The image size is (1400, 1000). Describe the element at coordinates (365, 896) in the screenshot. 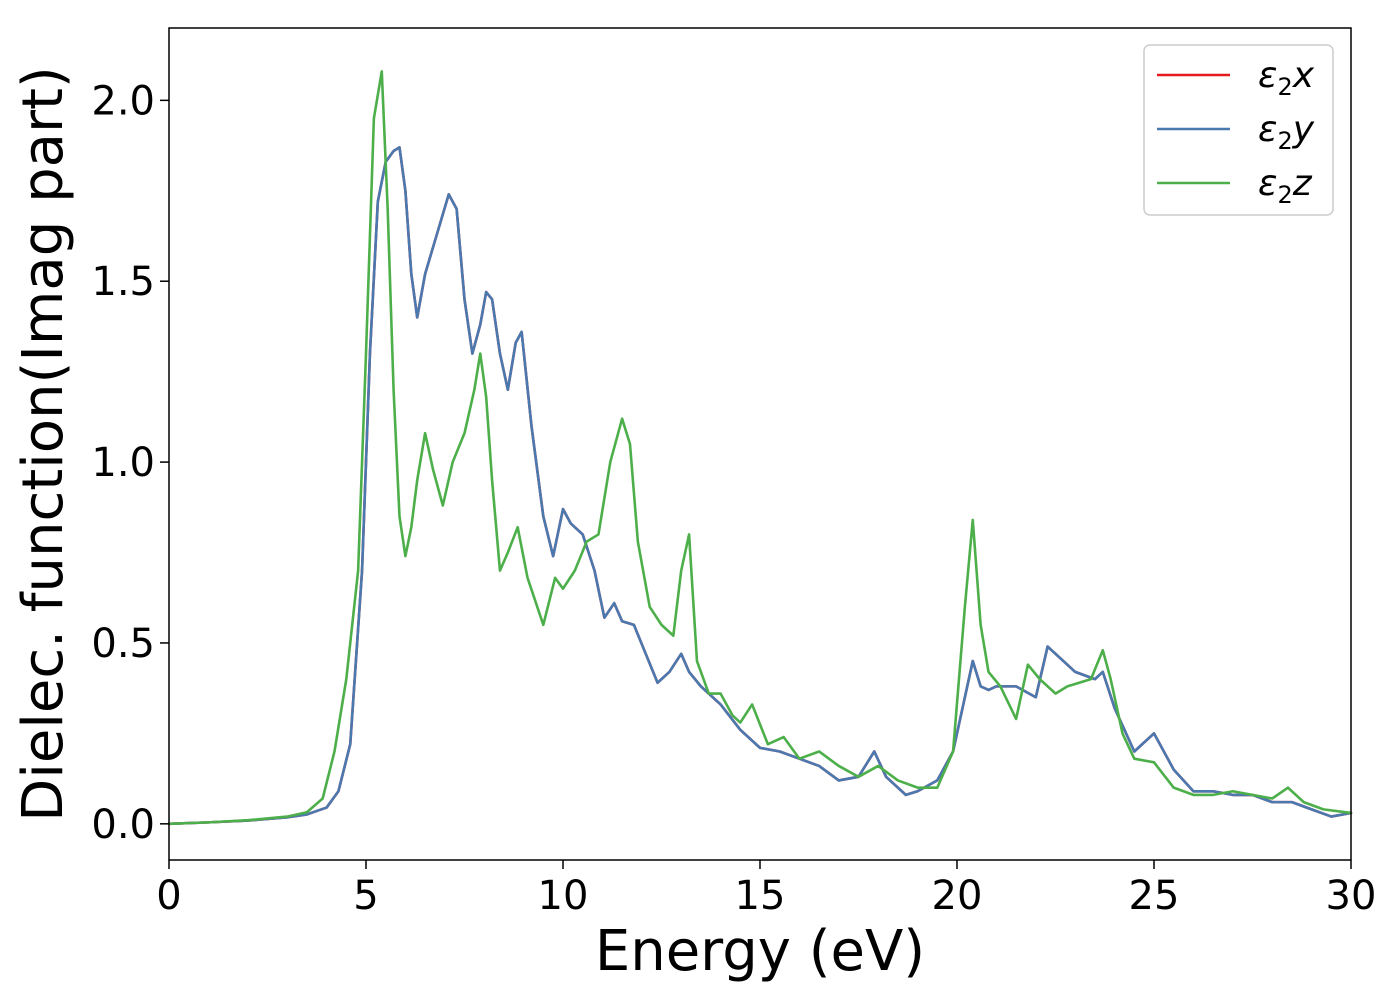

I see `x-tick-label: 5` at that location.